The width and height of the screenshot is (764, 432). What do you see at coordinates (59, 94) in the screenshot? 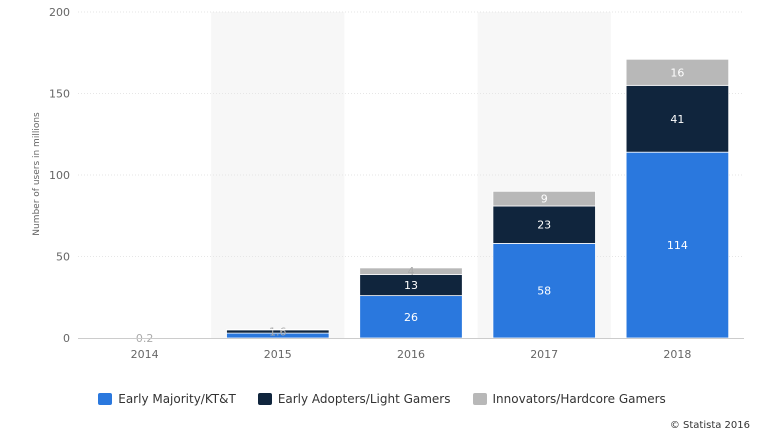
I see `y-tick-label: 150` at bounding box center [59, 94].